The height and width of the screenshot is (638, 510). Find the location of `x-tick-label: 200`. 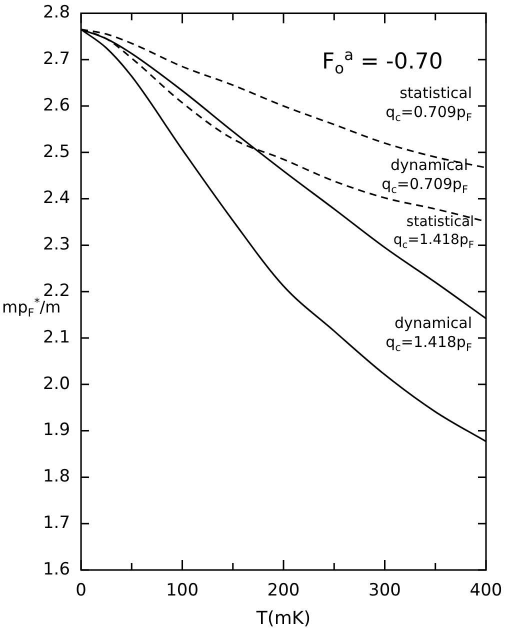

x-tick-label: 200 is located at coordinates (283, 590).